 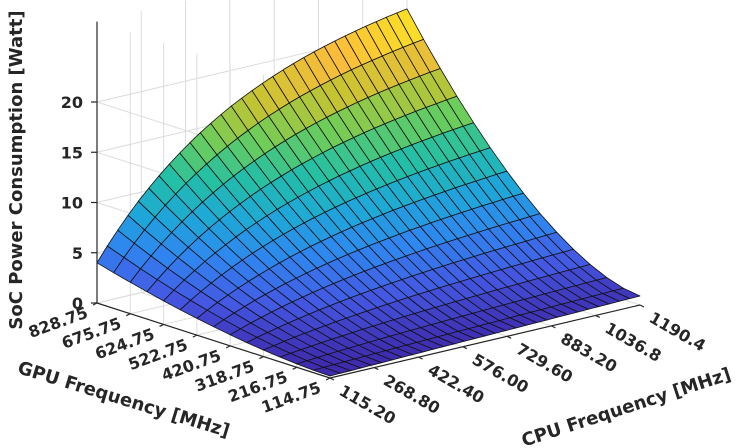 I want to click on surface-patch, so click(x=326, y=371).